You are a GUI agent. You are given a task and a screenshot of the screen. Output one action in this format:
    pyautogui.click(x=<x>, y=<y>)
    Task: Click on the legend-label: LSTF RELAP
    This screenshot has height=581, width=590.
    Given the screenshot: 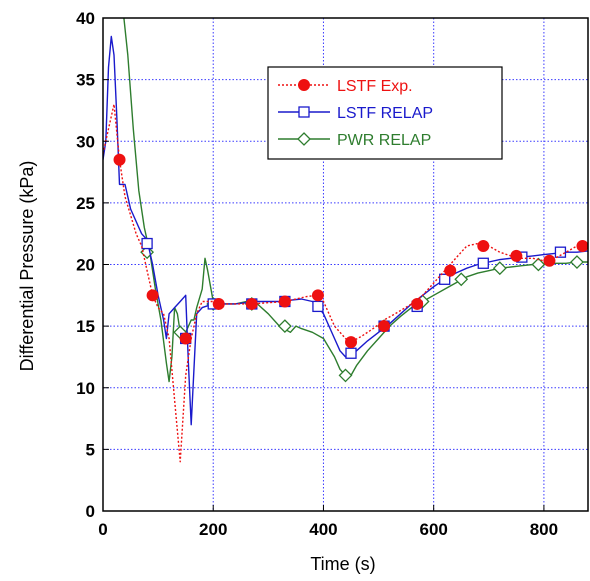 What is the action you would take?
    pyautogui.click(x=385, y=113)
    